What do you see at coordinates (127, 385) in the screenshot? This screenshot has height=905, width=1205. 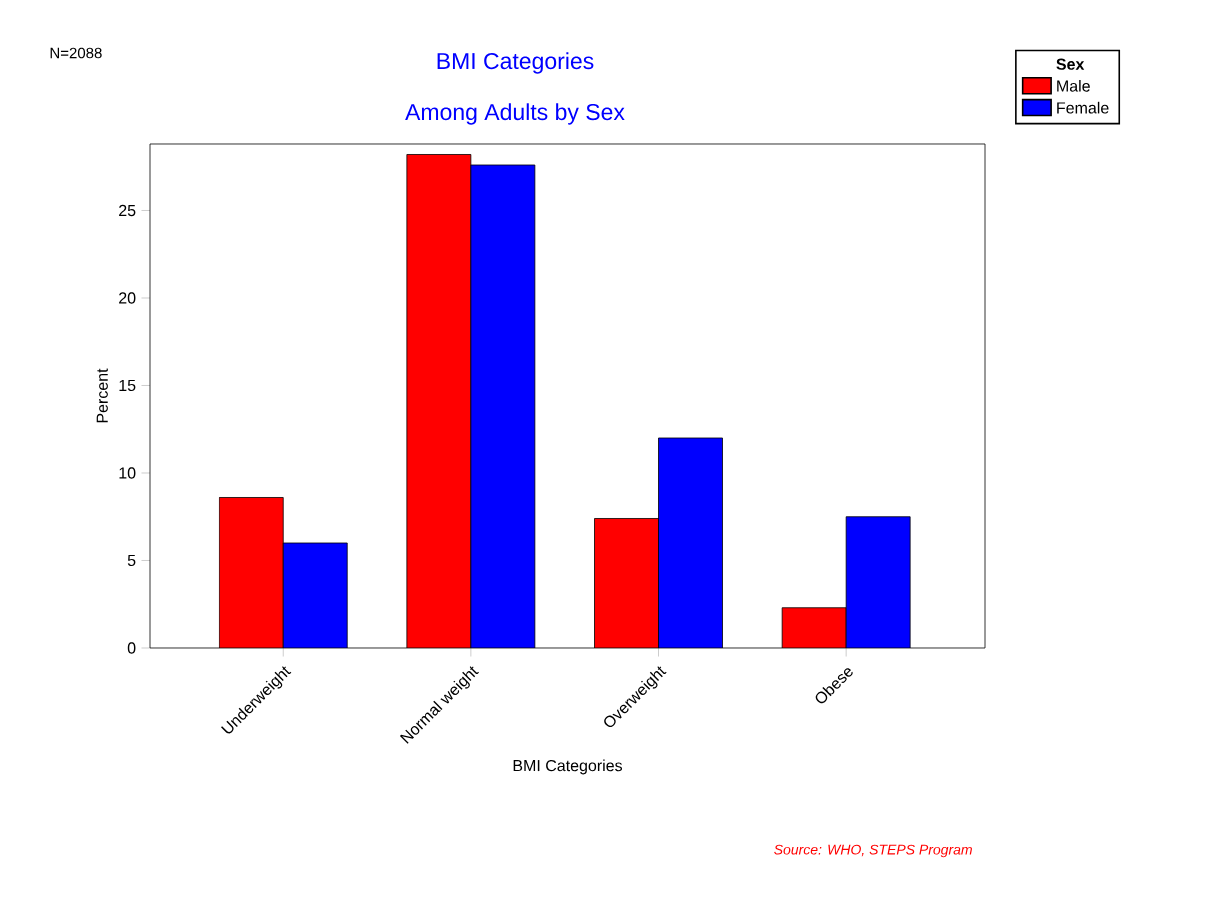 I see `y-tick-label: 15` at bounding box center [127, 385].